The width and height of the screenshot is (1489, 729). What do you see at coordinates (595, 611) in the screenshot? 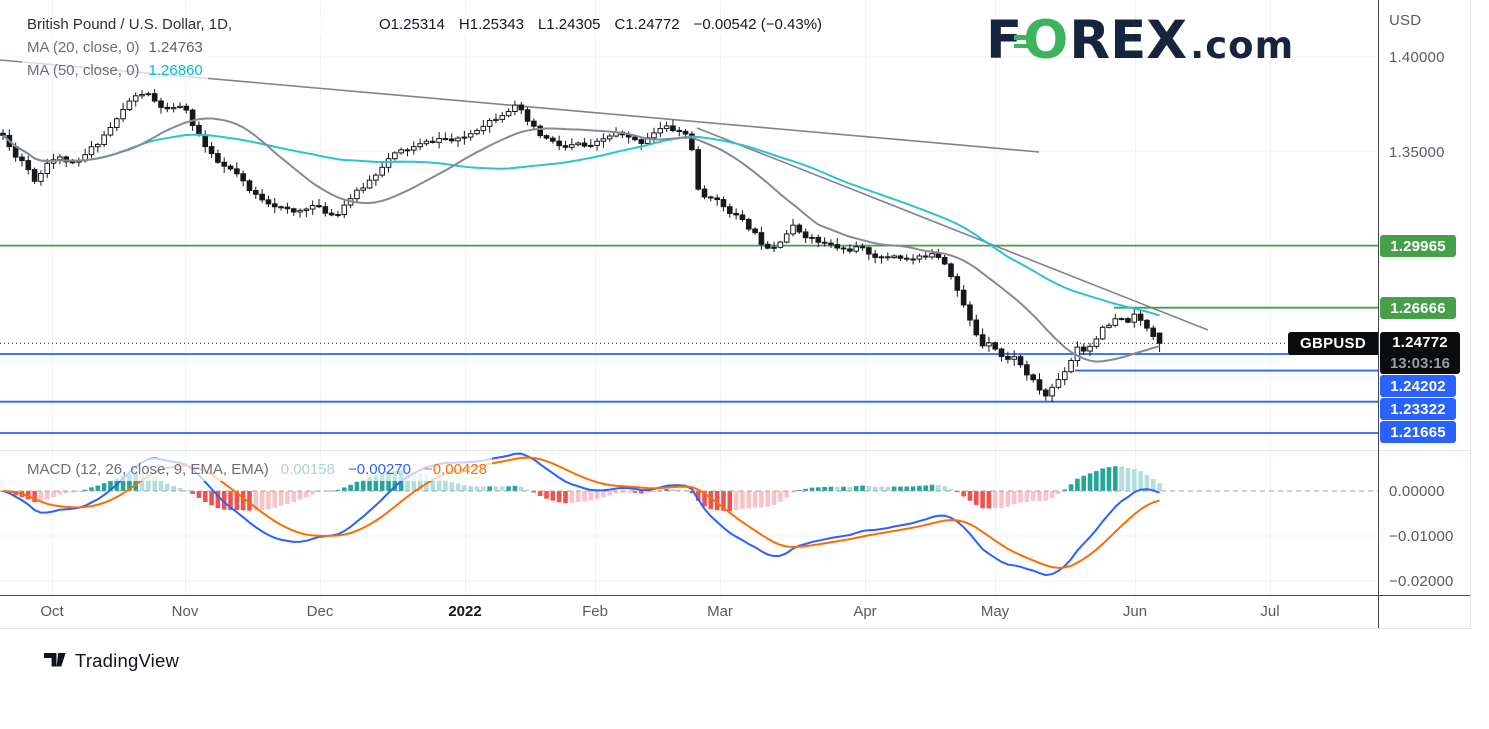
I see `time-label-feb: Feb` at bounding box center [595, 611].